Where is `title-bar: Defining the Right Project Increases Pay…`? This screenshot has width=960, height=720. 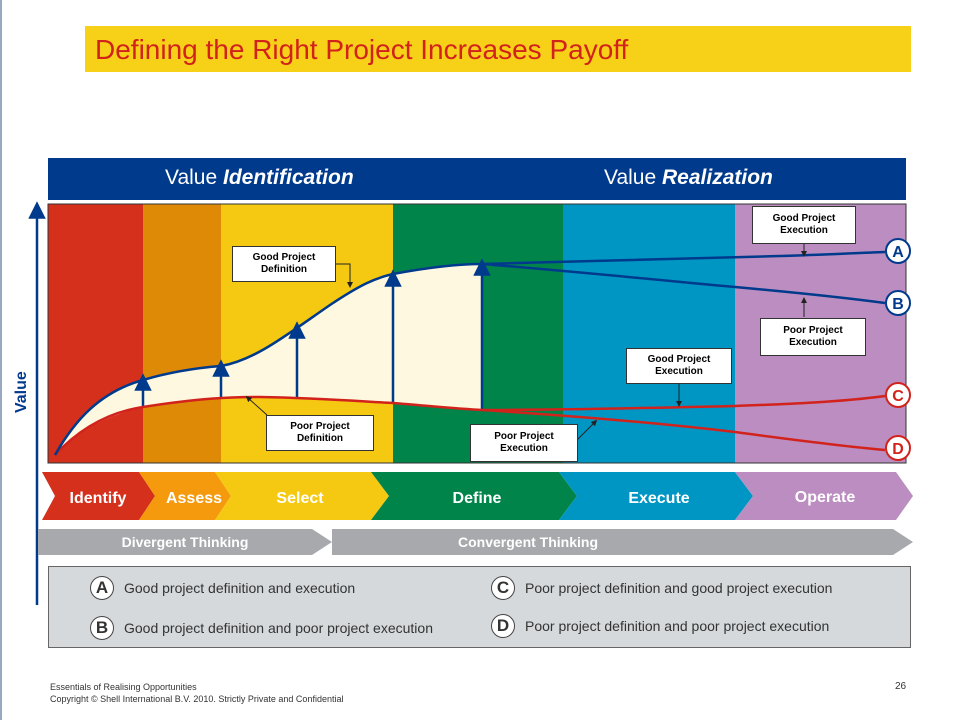 title-bar: Defining the Right Project Increases Pay… is located at coordinates (498, 49).